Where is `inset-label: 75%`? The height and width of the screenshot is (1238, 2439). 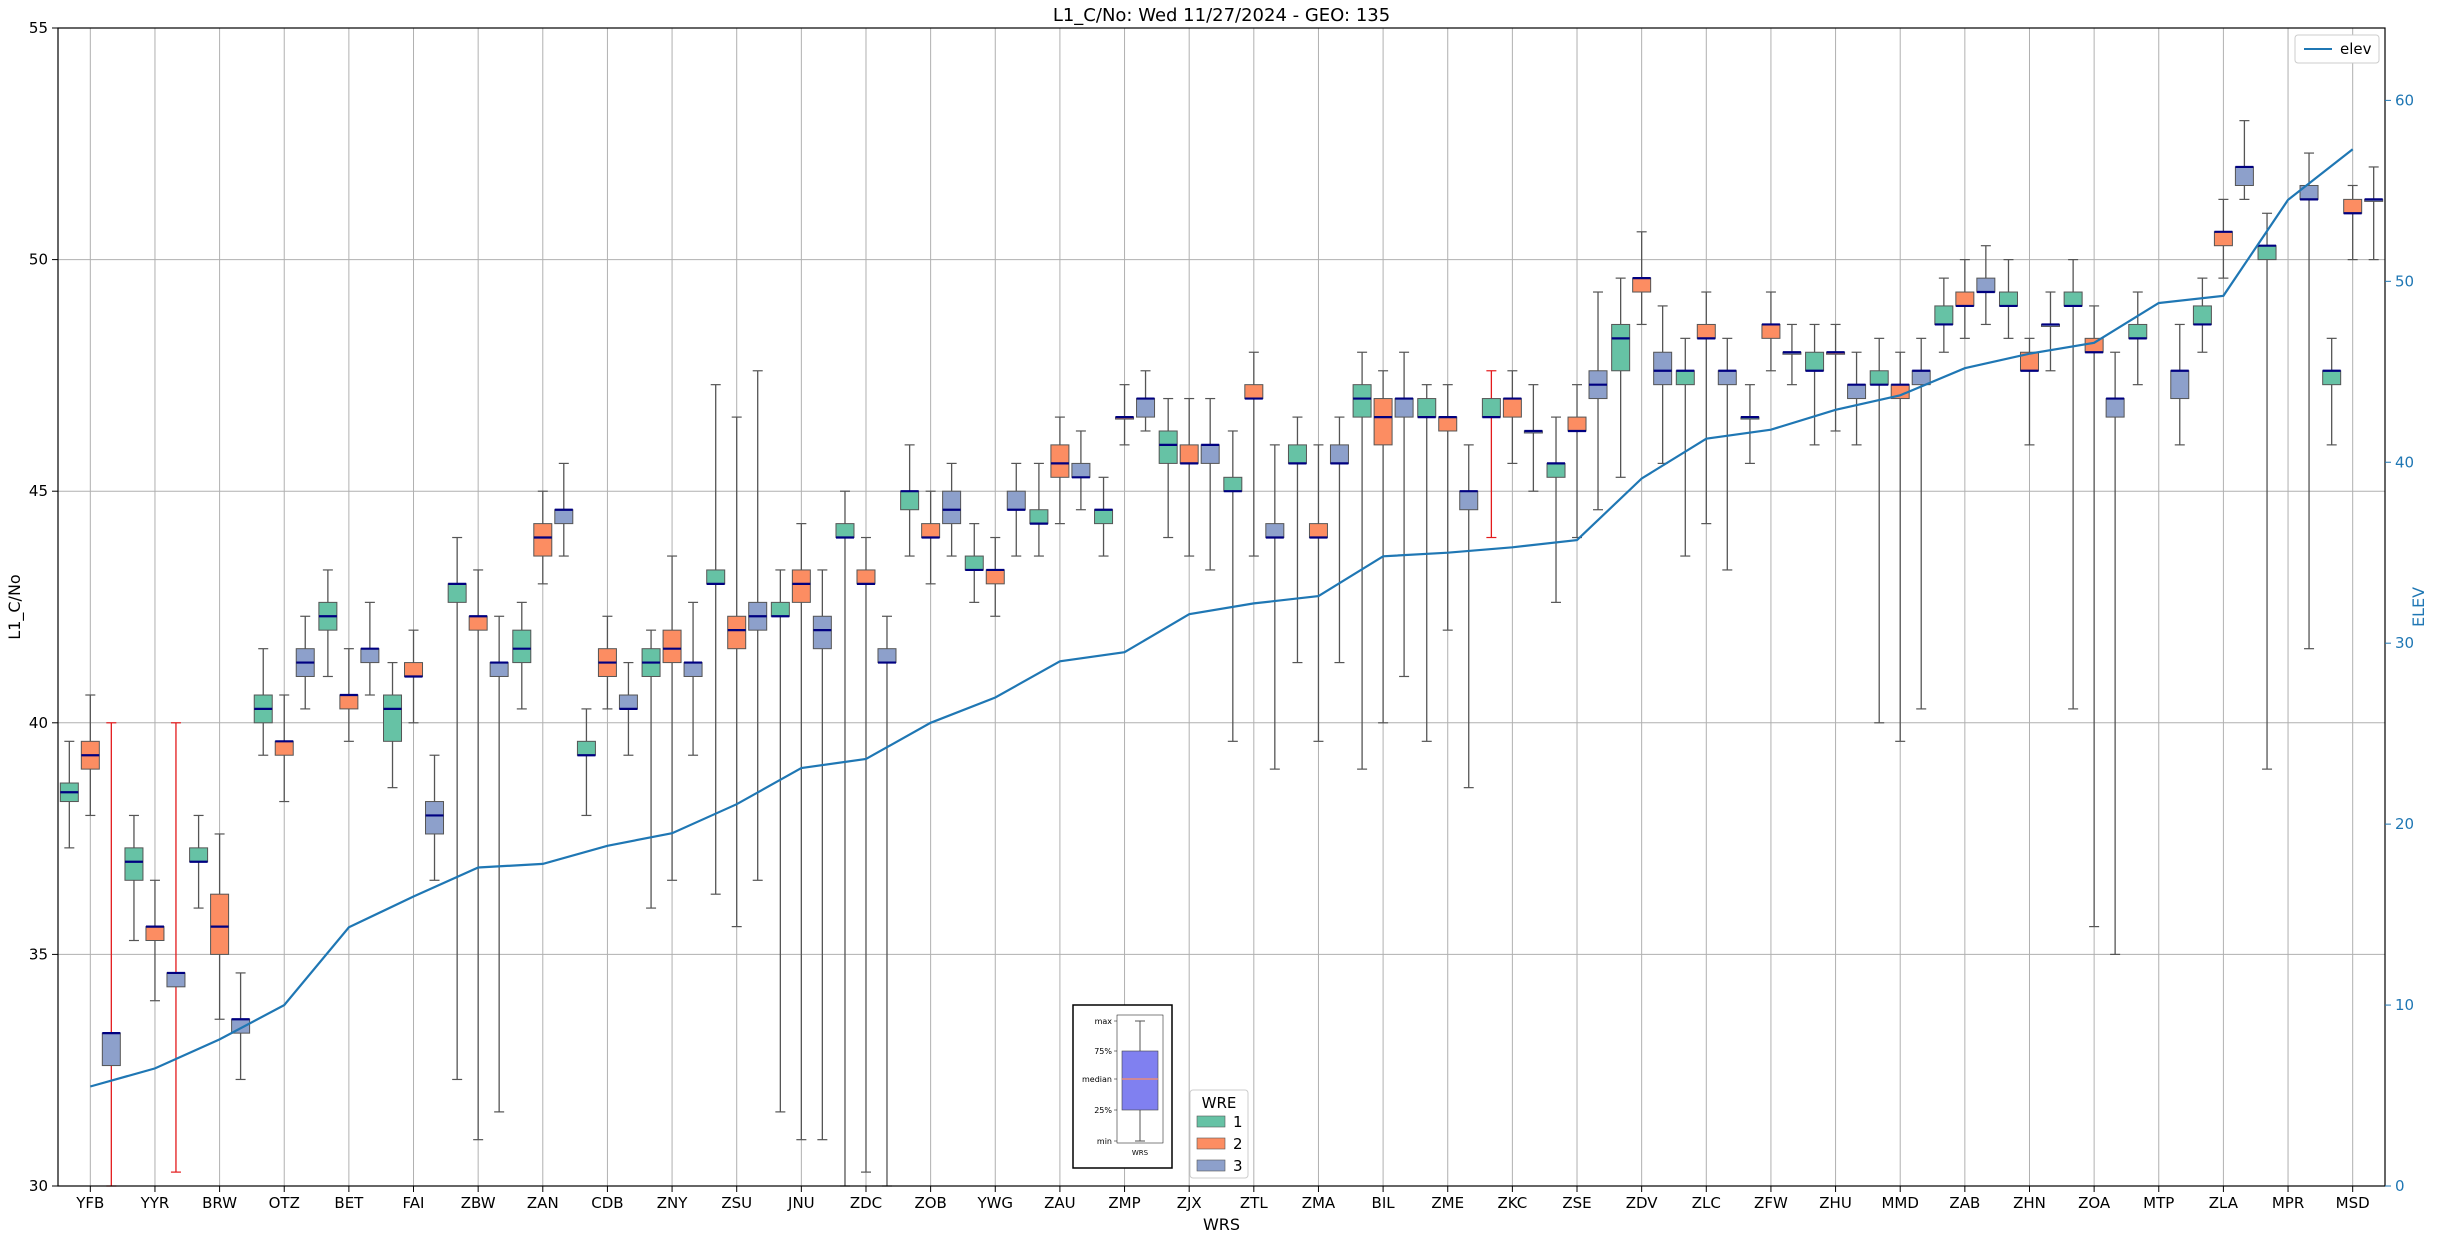 inset-label: 75% is located at coordinates (1103, 1051).